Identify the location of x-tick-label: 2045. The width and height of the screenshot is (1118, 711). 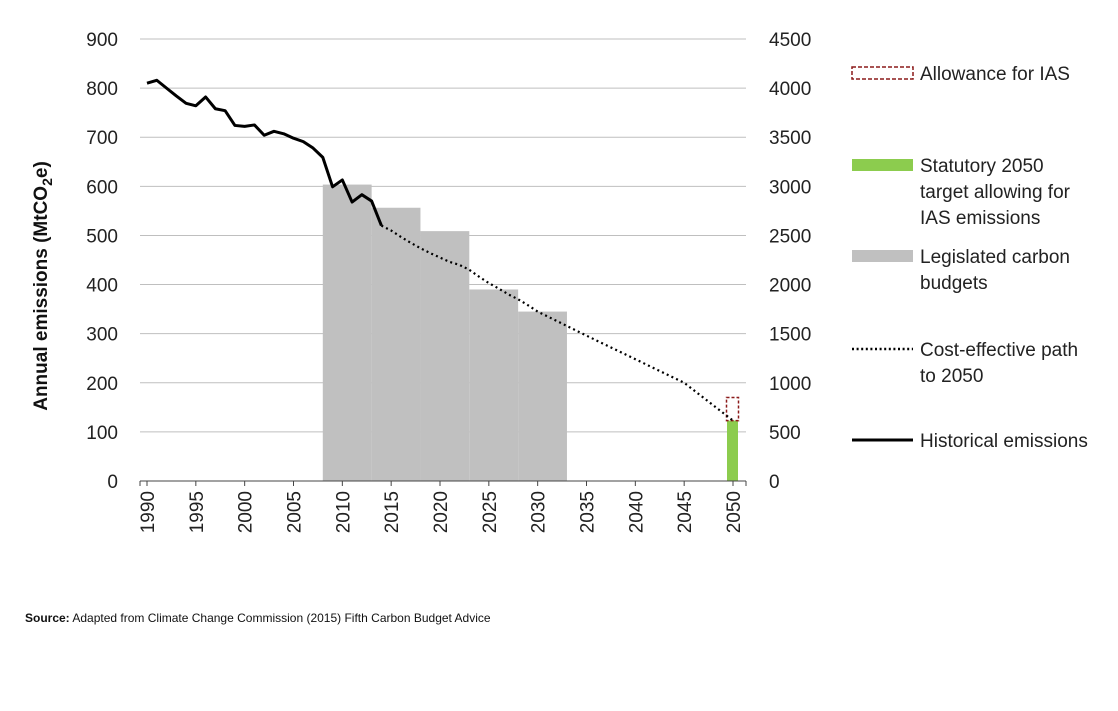
(685, 512).